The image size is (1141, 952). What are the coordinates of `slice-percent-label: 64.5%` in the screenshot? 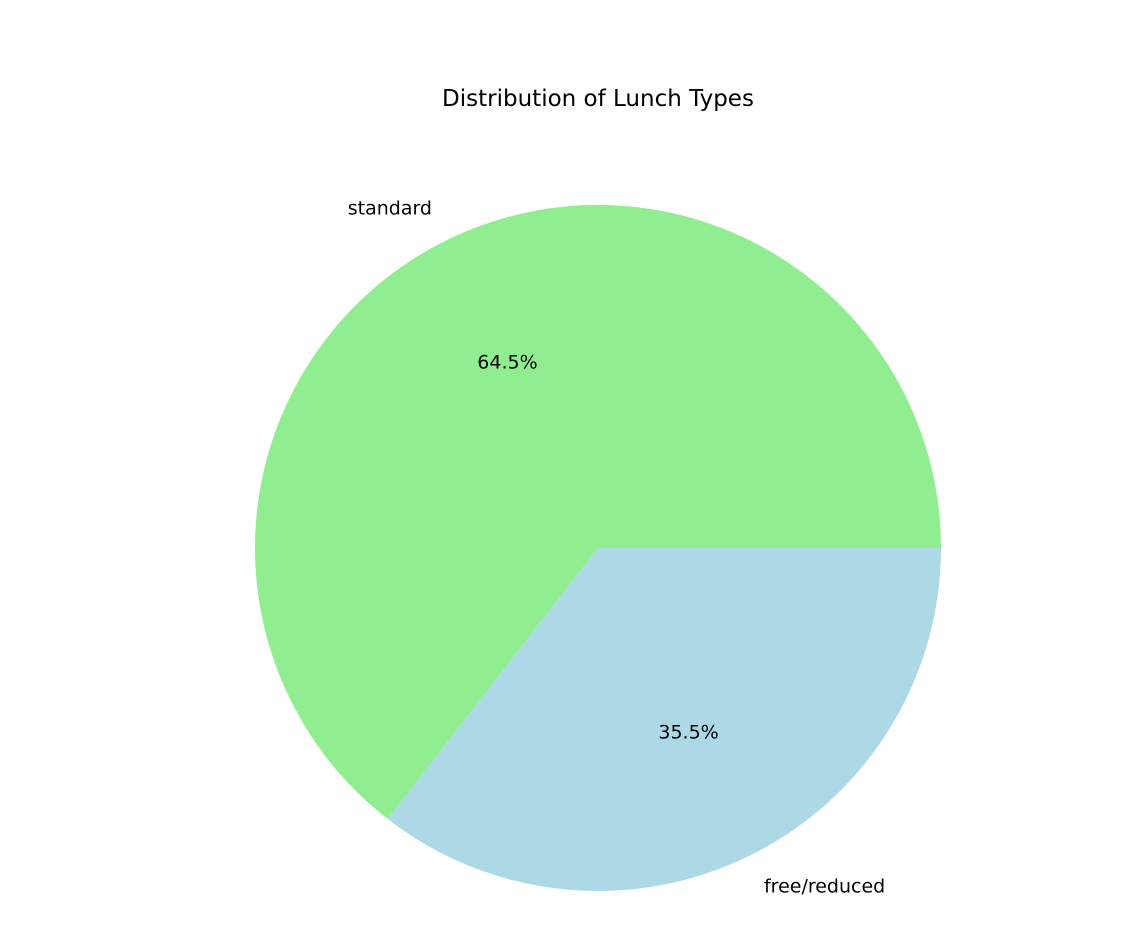 It's located at (507, 363).